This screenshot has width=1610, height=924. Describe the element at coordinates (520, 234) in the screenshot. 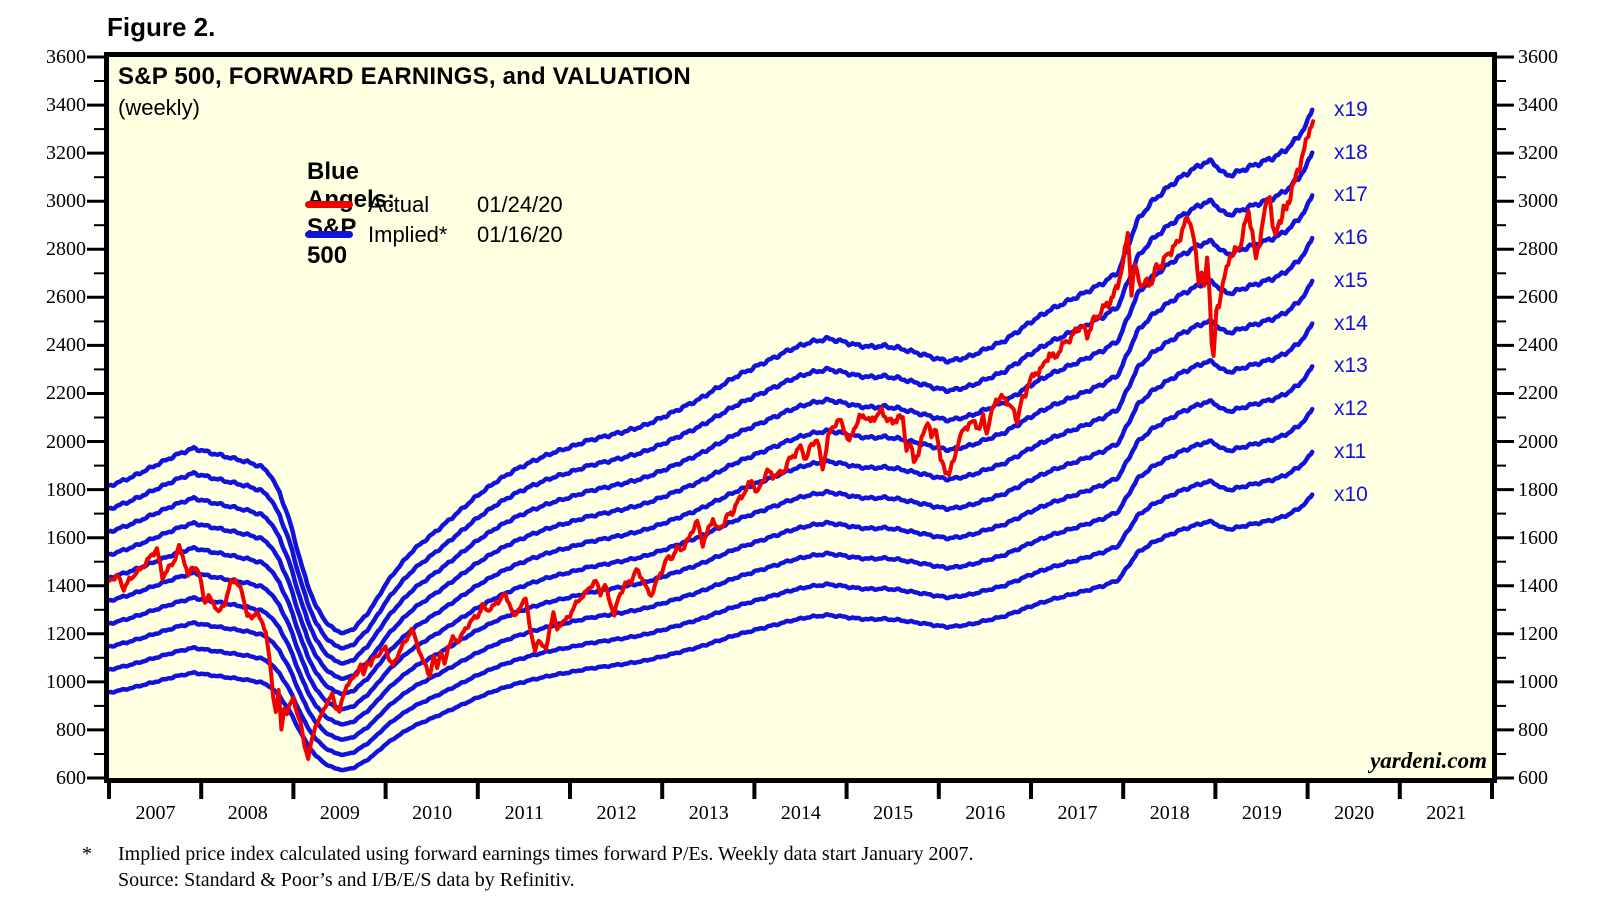

I see `legend-date-implied: 01/16/20` at that location.